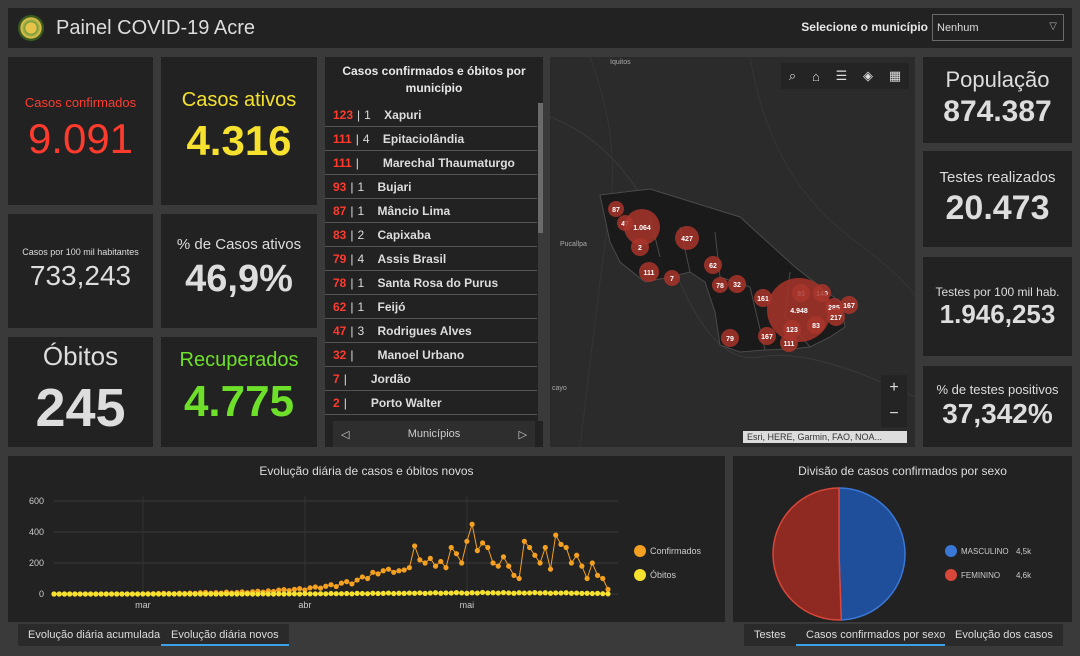  I want to click on municipio-row: 7 | Jordão, so click(431, 379).